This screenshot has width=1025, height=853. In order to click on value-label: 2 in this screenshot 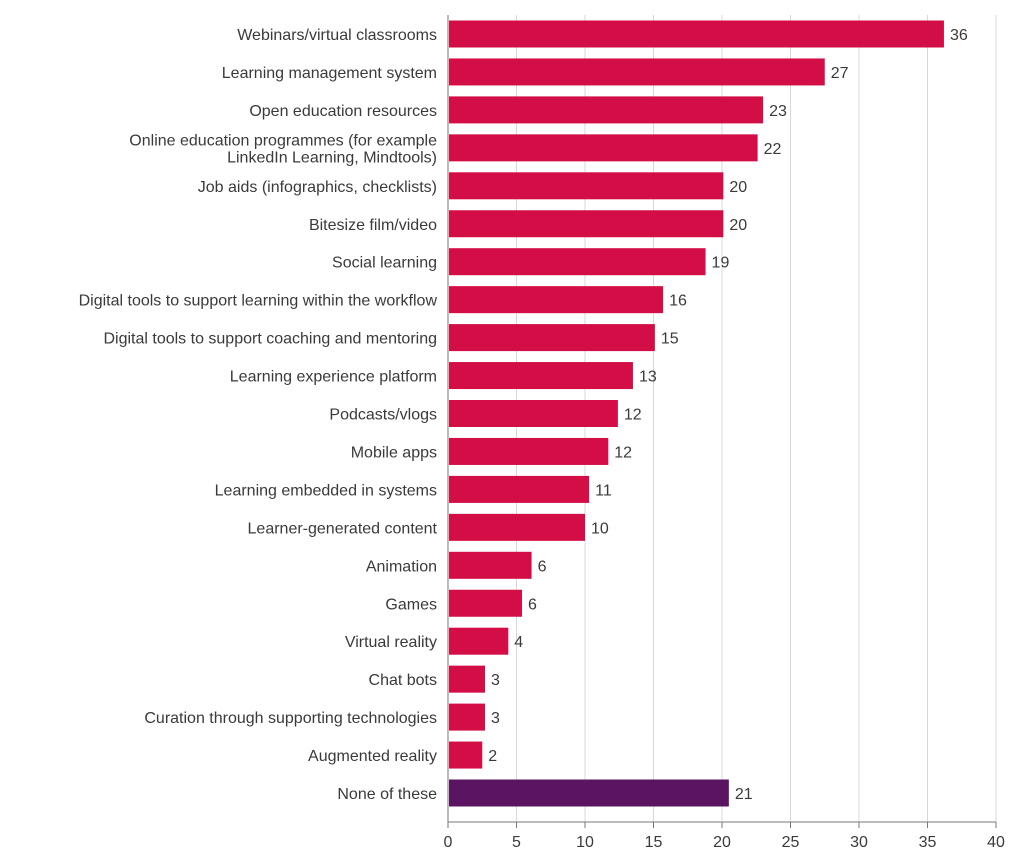, I will do `click(492, 756)`.